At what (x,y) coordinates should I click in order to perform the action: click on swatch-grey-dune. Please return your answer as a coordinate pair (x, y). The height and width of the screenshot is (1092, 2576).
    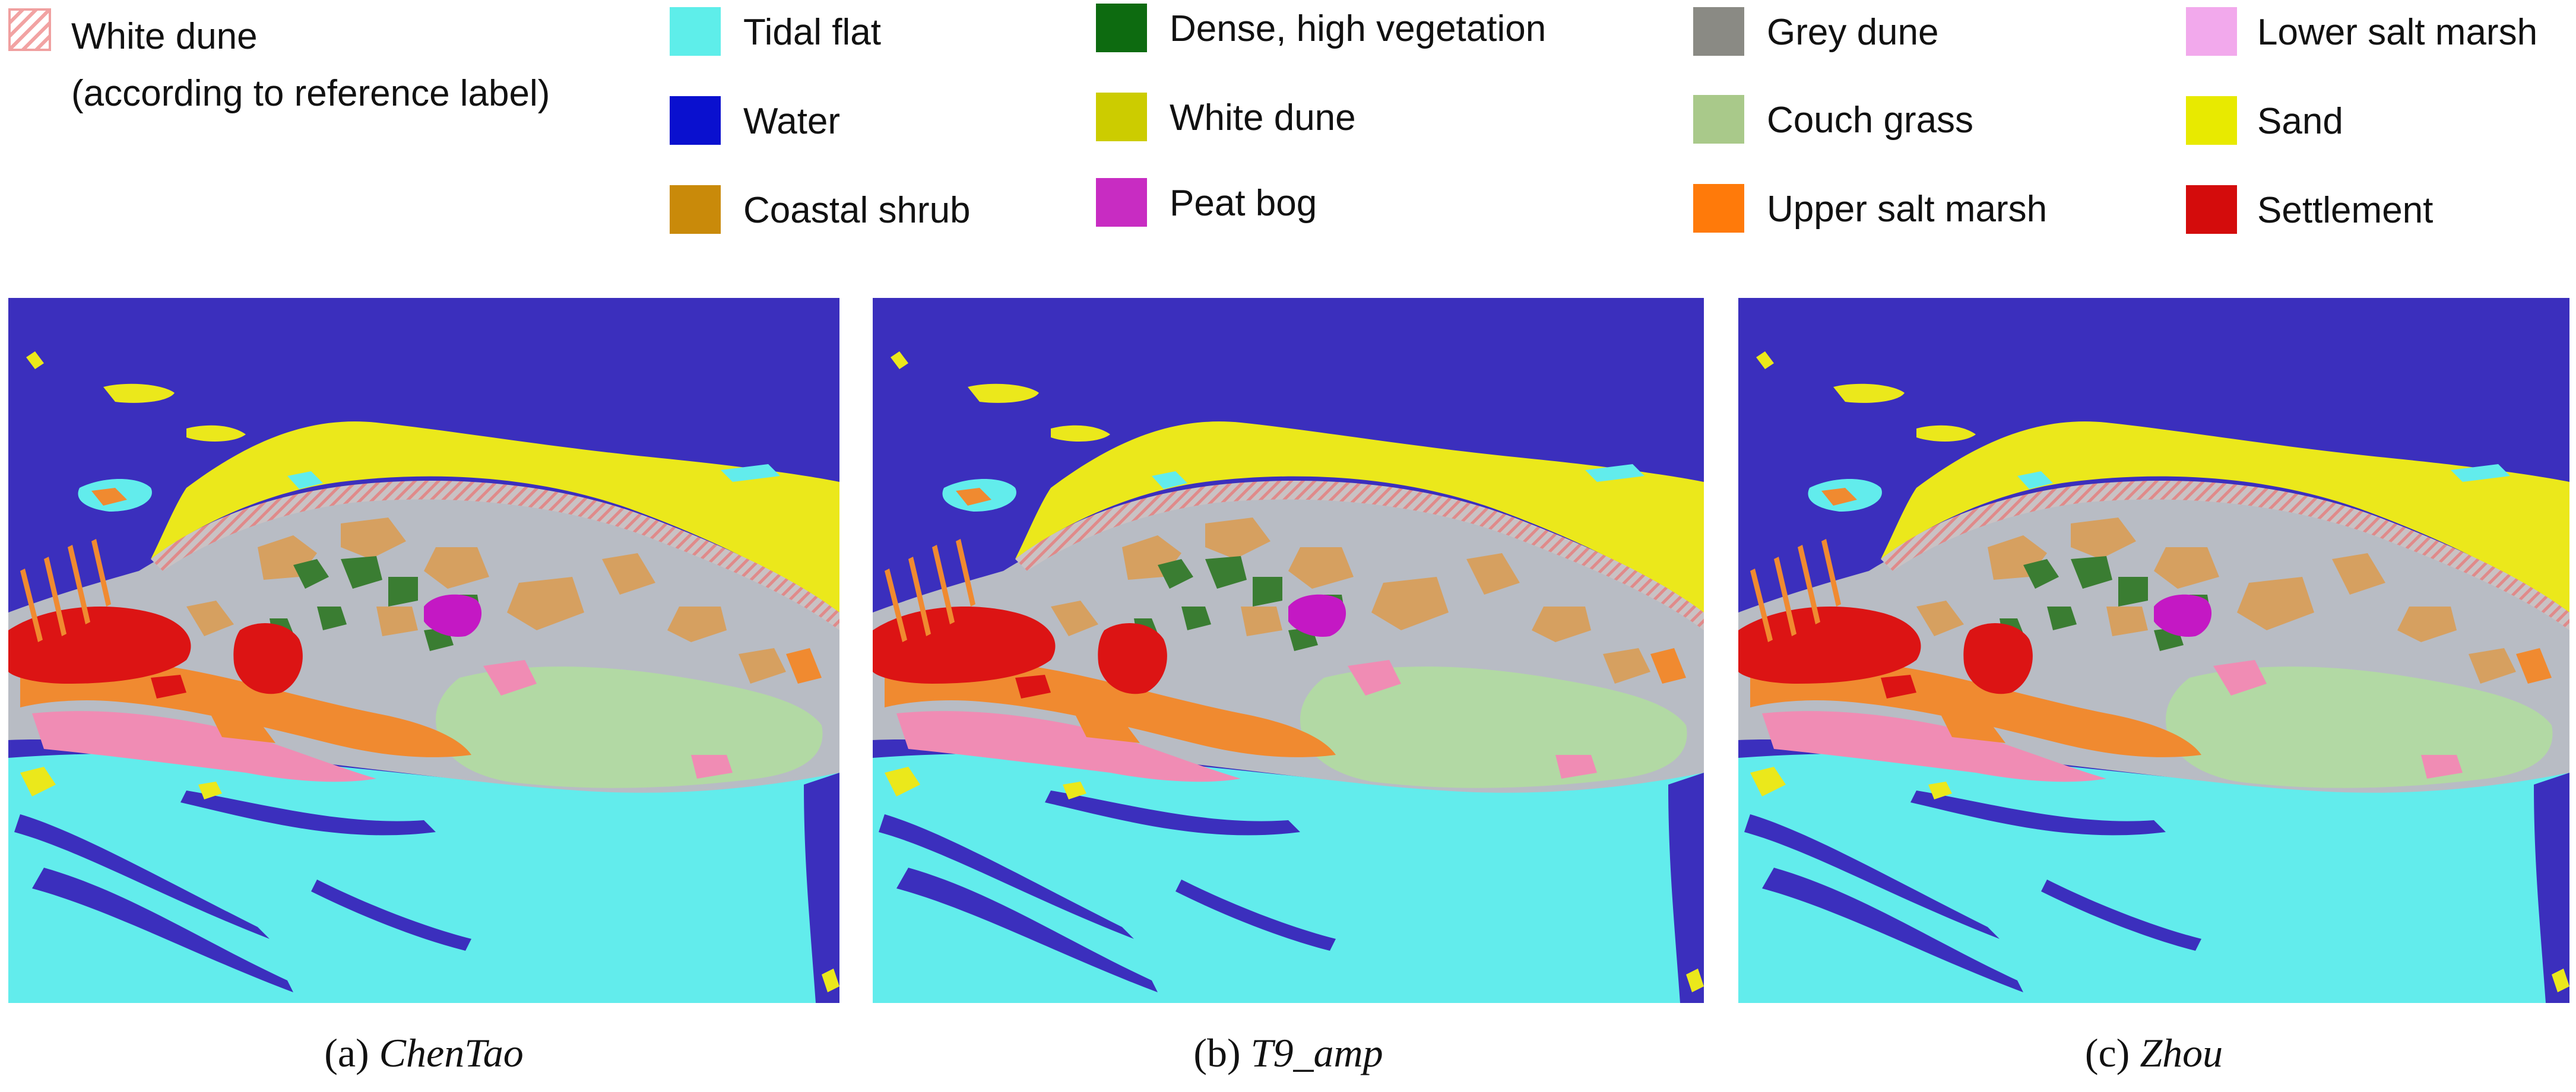
    Looking at the image, I should click on (1719, 32).